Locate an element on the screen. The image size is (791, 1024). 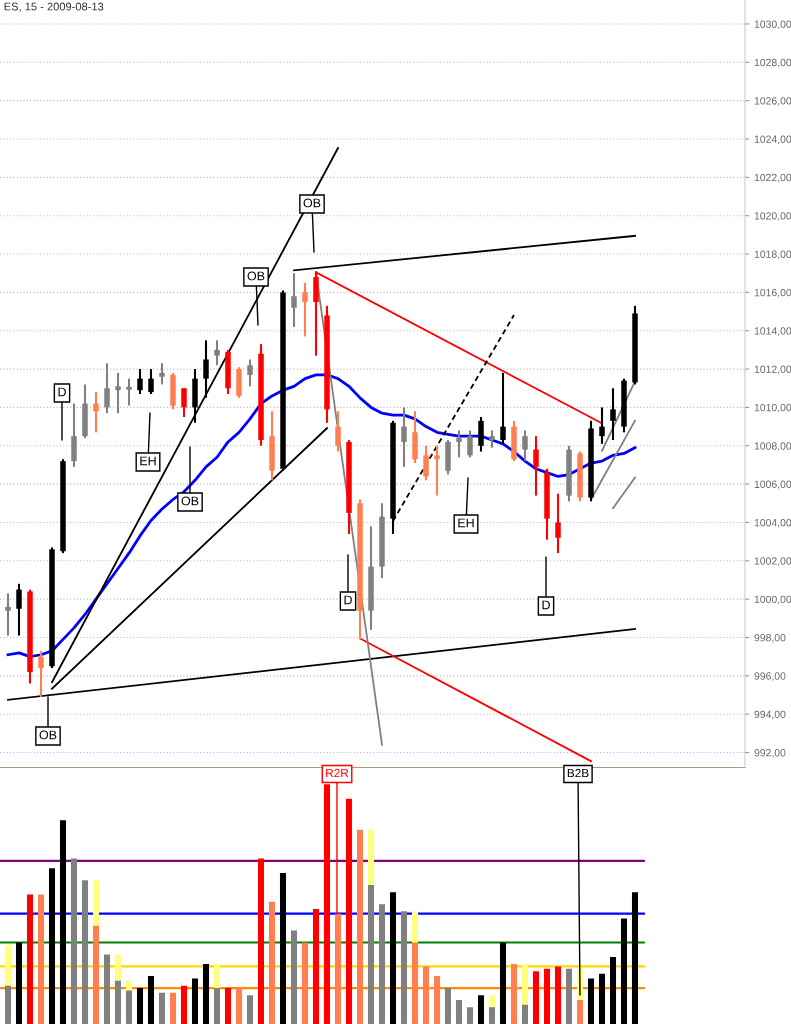
y-tick-label: 996,00 is located at coordinates (770, 676).